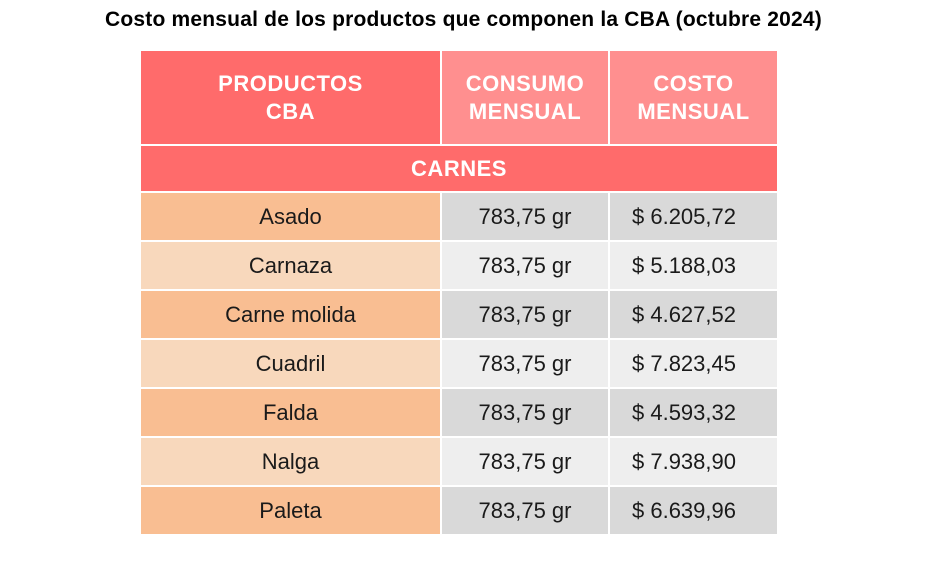 The width and height of the screenshot is (927, 579). Describe the element at coordinates (291, 461) in the screenshot. I see `cell-product: Nalga` at that location.